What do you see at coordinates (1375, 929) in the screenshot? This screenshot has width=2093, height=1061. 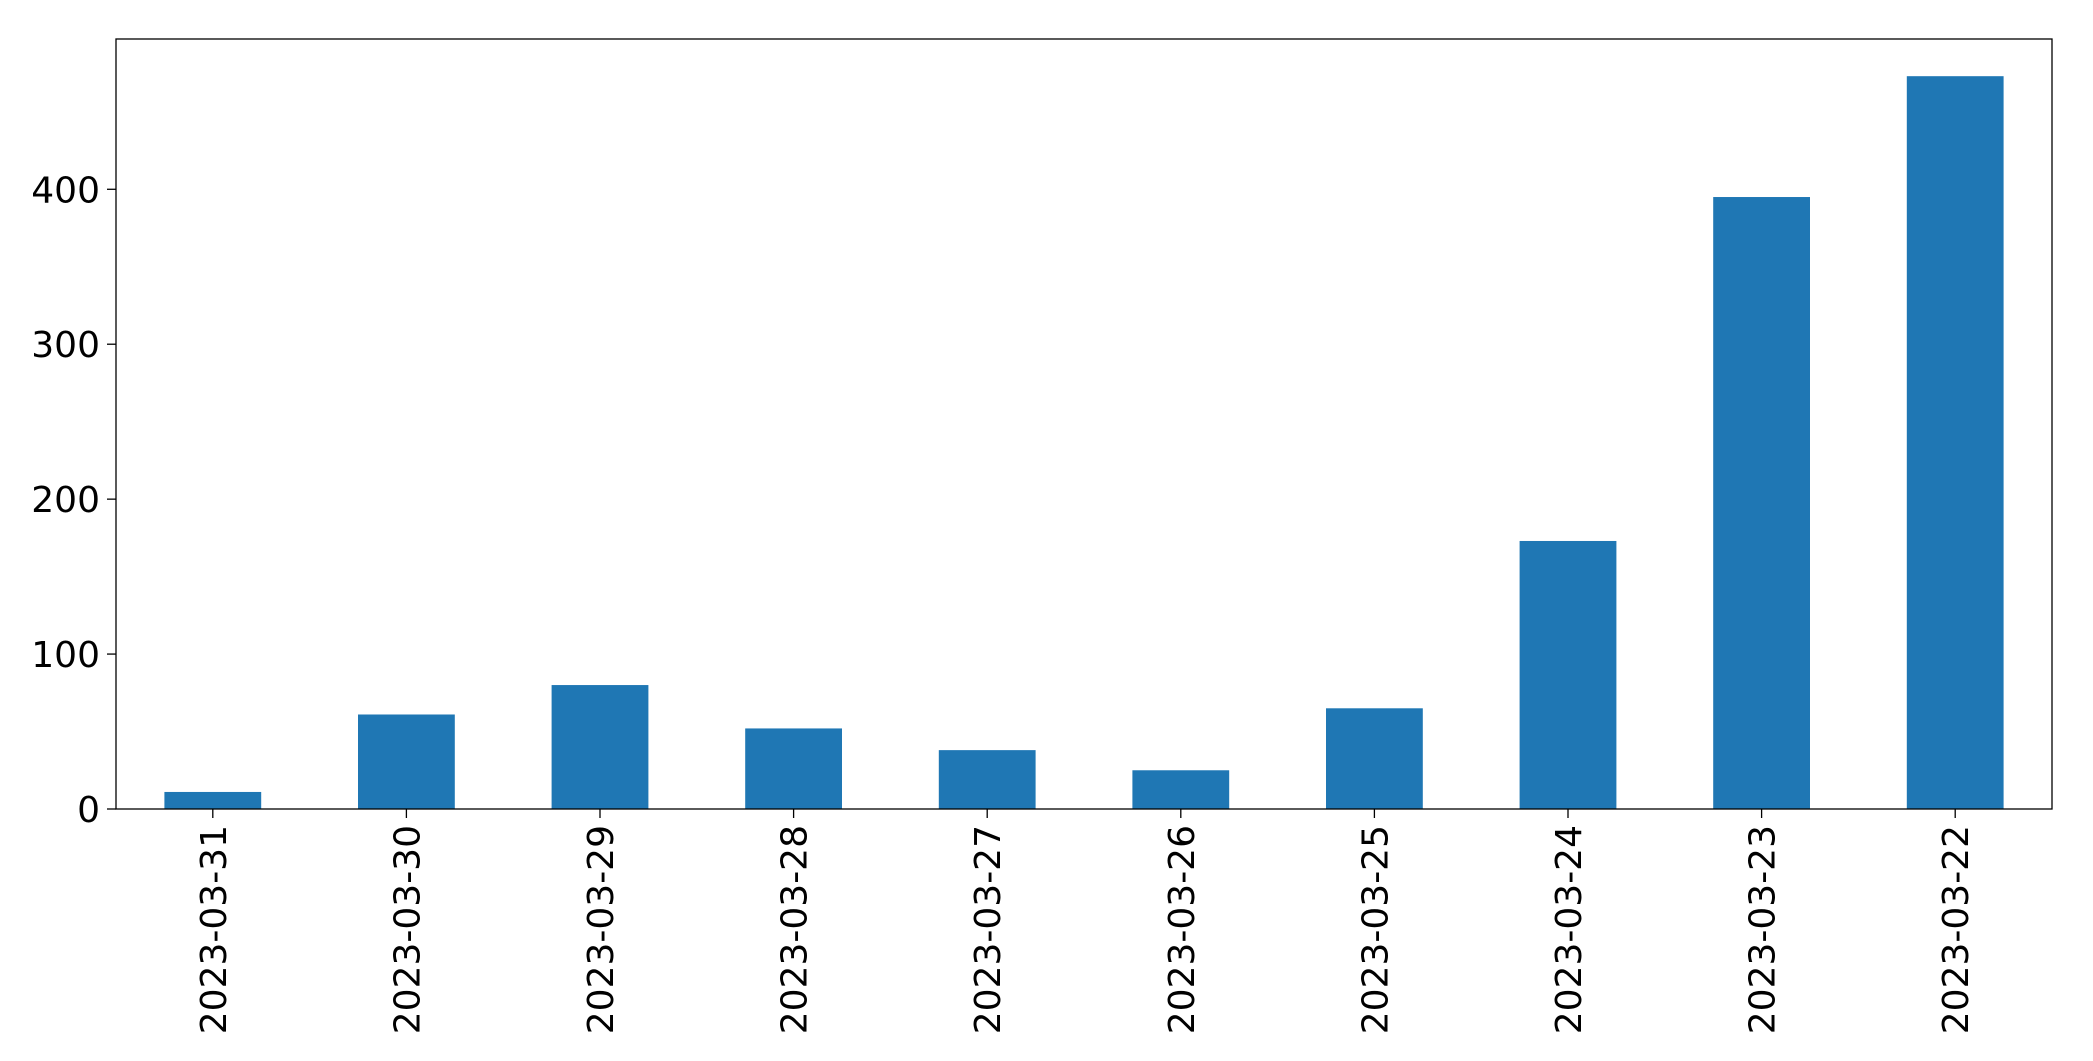 I see `x-tick-label: 2023-03-25` at bounding box center [1375, 929].